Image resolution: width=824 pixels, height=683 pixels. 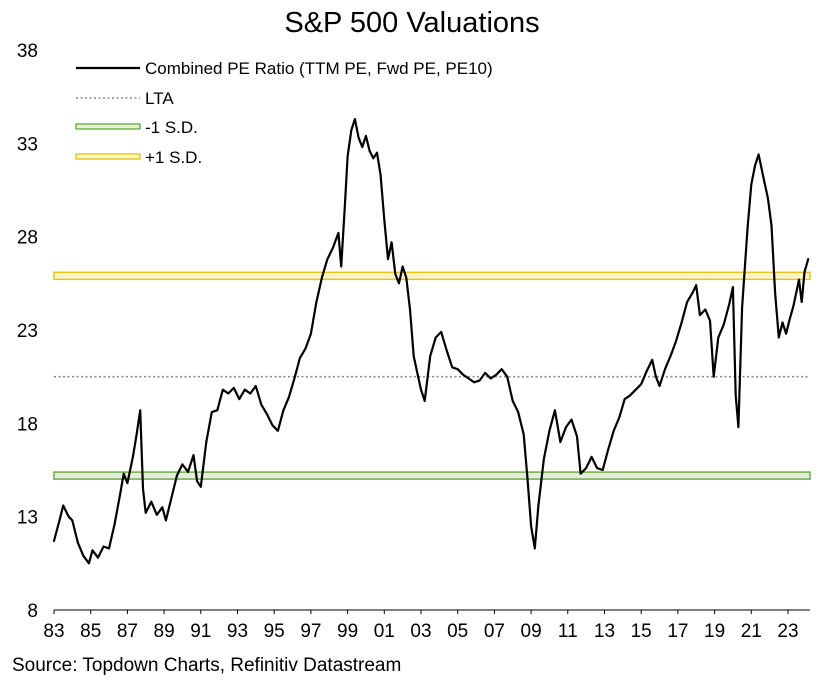 I want to click on x-tick-label-23: 23, so click(x=787, y=631).